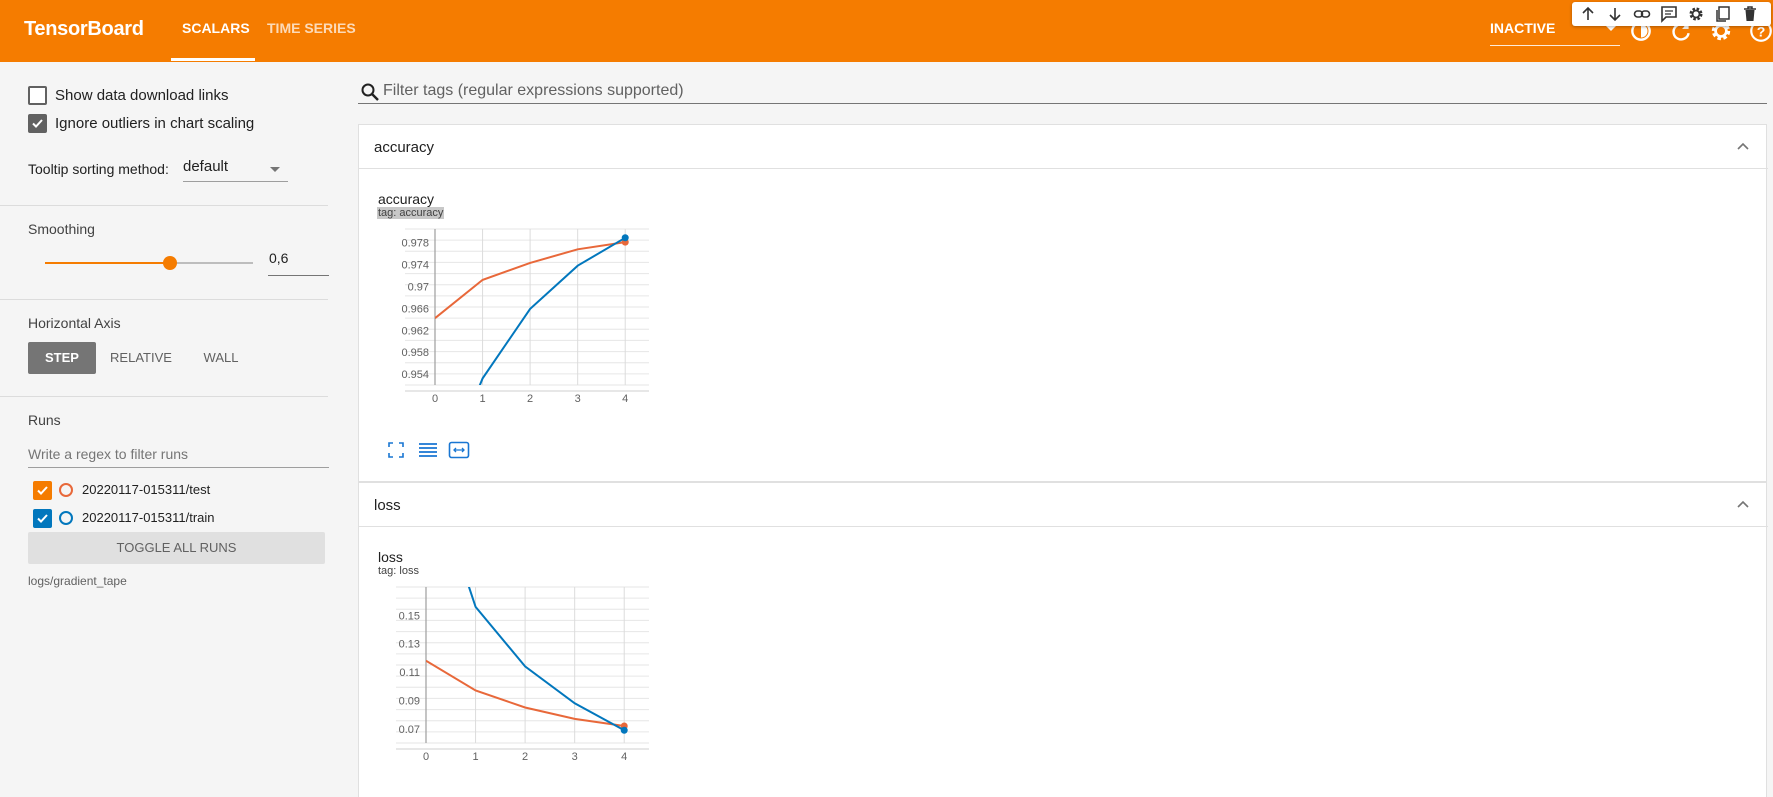 The width and height of the screenshot is (1773, 797). I want to click on run-train-checkbox, so click(42, 518).